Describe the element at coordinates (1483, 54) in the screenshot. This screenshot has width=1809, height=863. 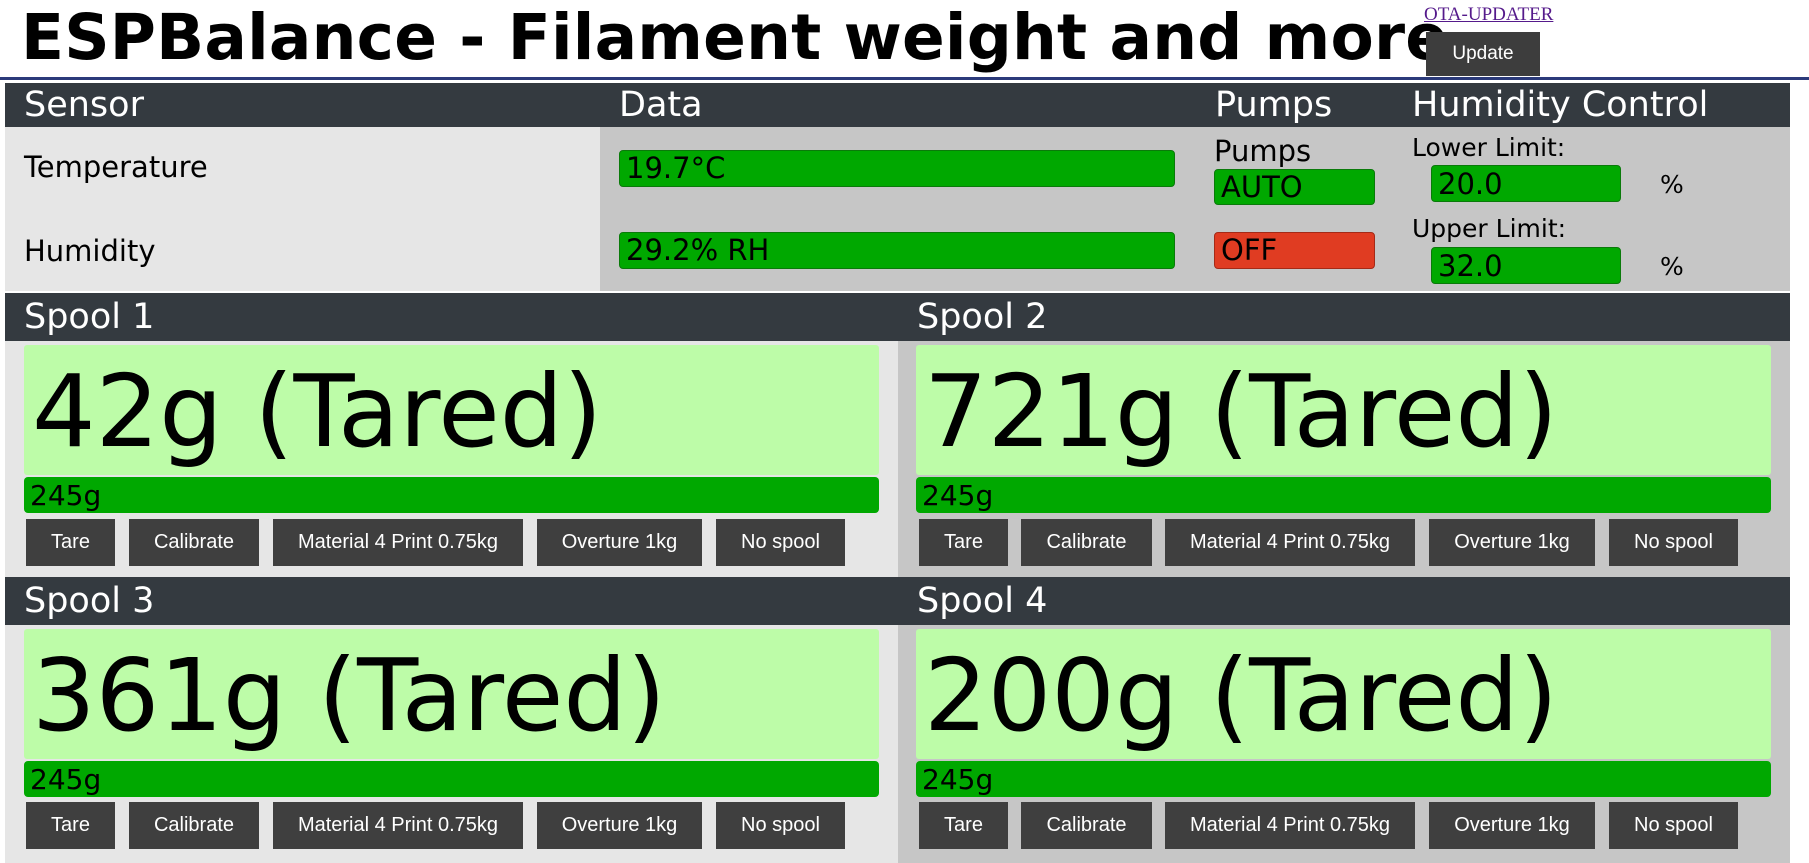
I see `update-button: Update` at that location.